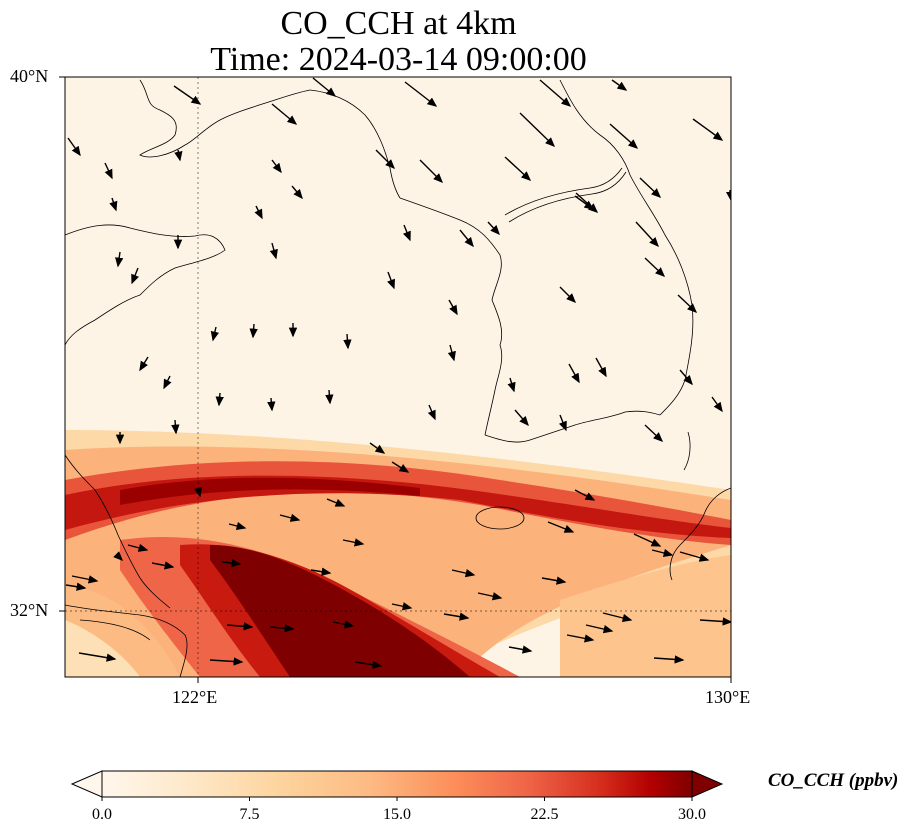 This screenshot has width=921, height=836. I want to click on lat-tick-32n: 32°N, so click(29, 610).